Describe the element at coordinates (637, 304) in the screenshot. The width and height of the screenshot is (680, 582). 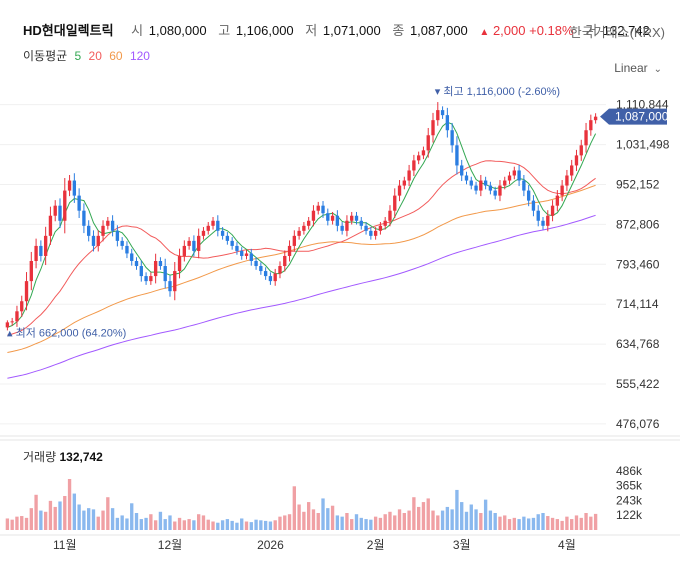
I see `y-tick-label: 714,114` at that location.